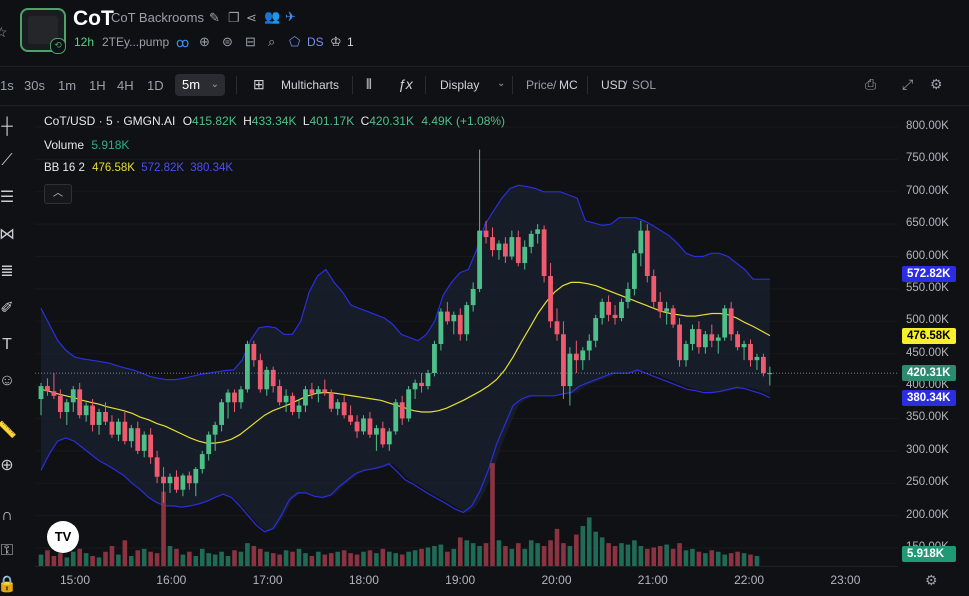 Image resolution: width=969 pixels, height=596 pixels. What do you see at coordinates (332, 121) in the screenshot?
I see `low-value: 401.17K` at bounding box center [332, 121].